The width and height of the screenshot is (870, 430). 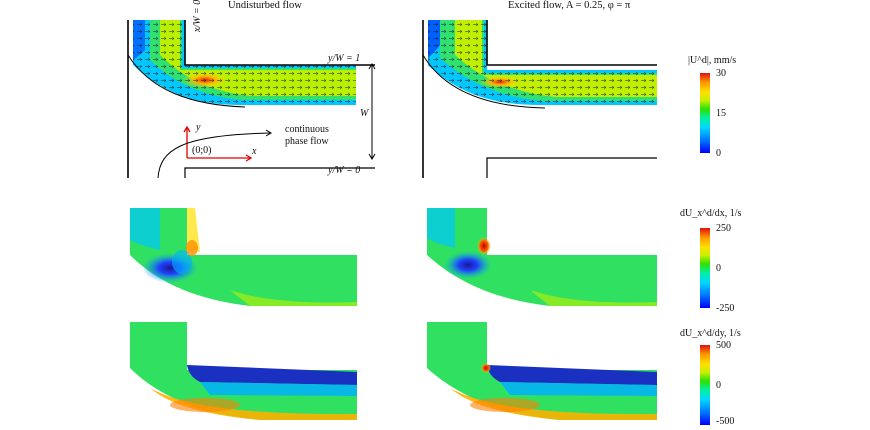 I want to click on dudx-panel-right, so click(x=542, y=257).